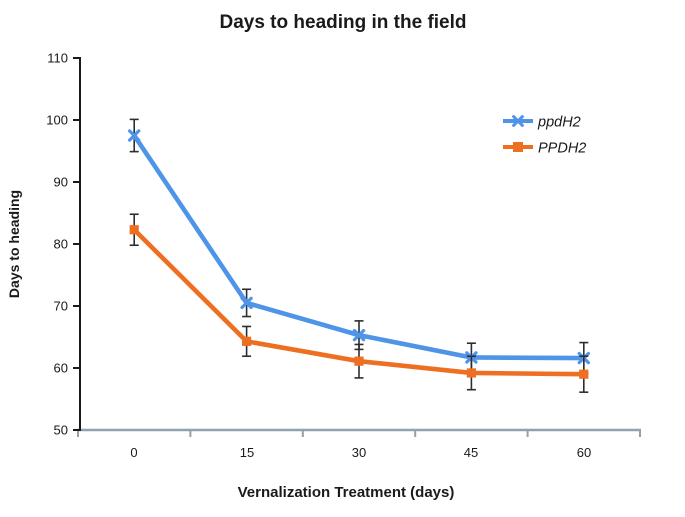 The height and width of the screenshot is (517, 685). Describe the element at coordinates (247, 452) in the screenshot. I see `x-tick-label: 15` at that location.